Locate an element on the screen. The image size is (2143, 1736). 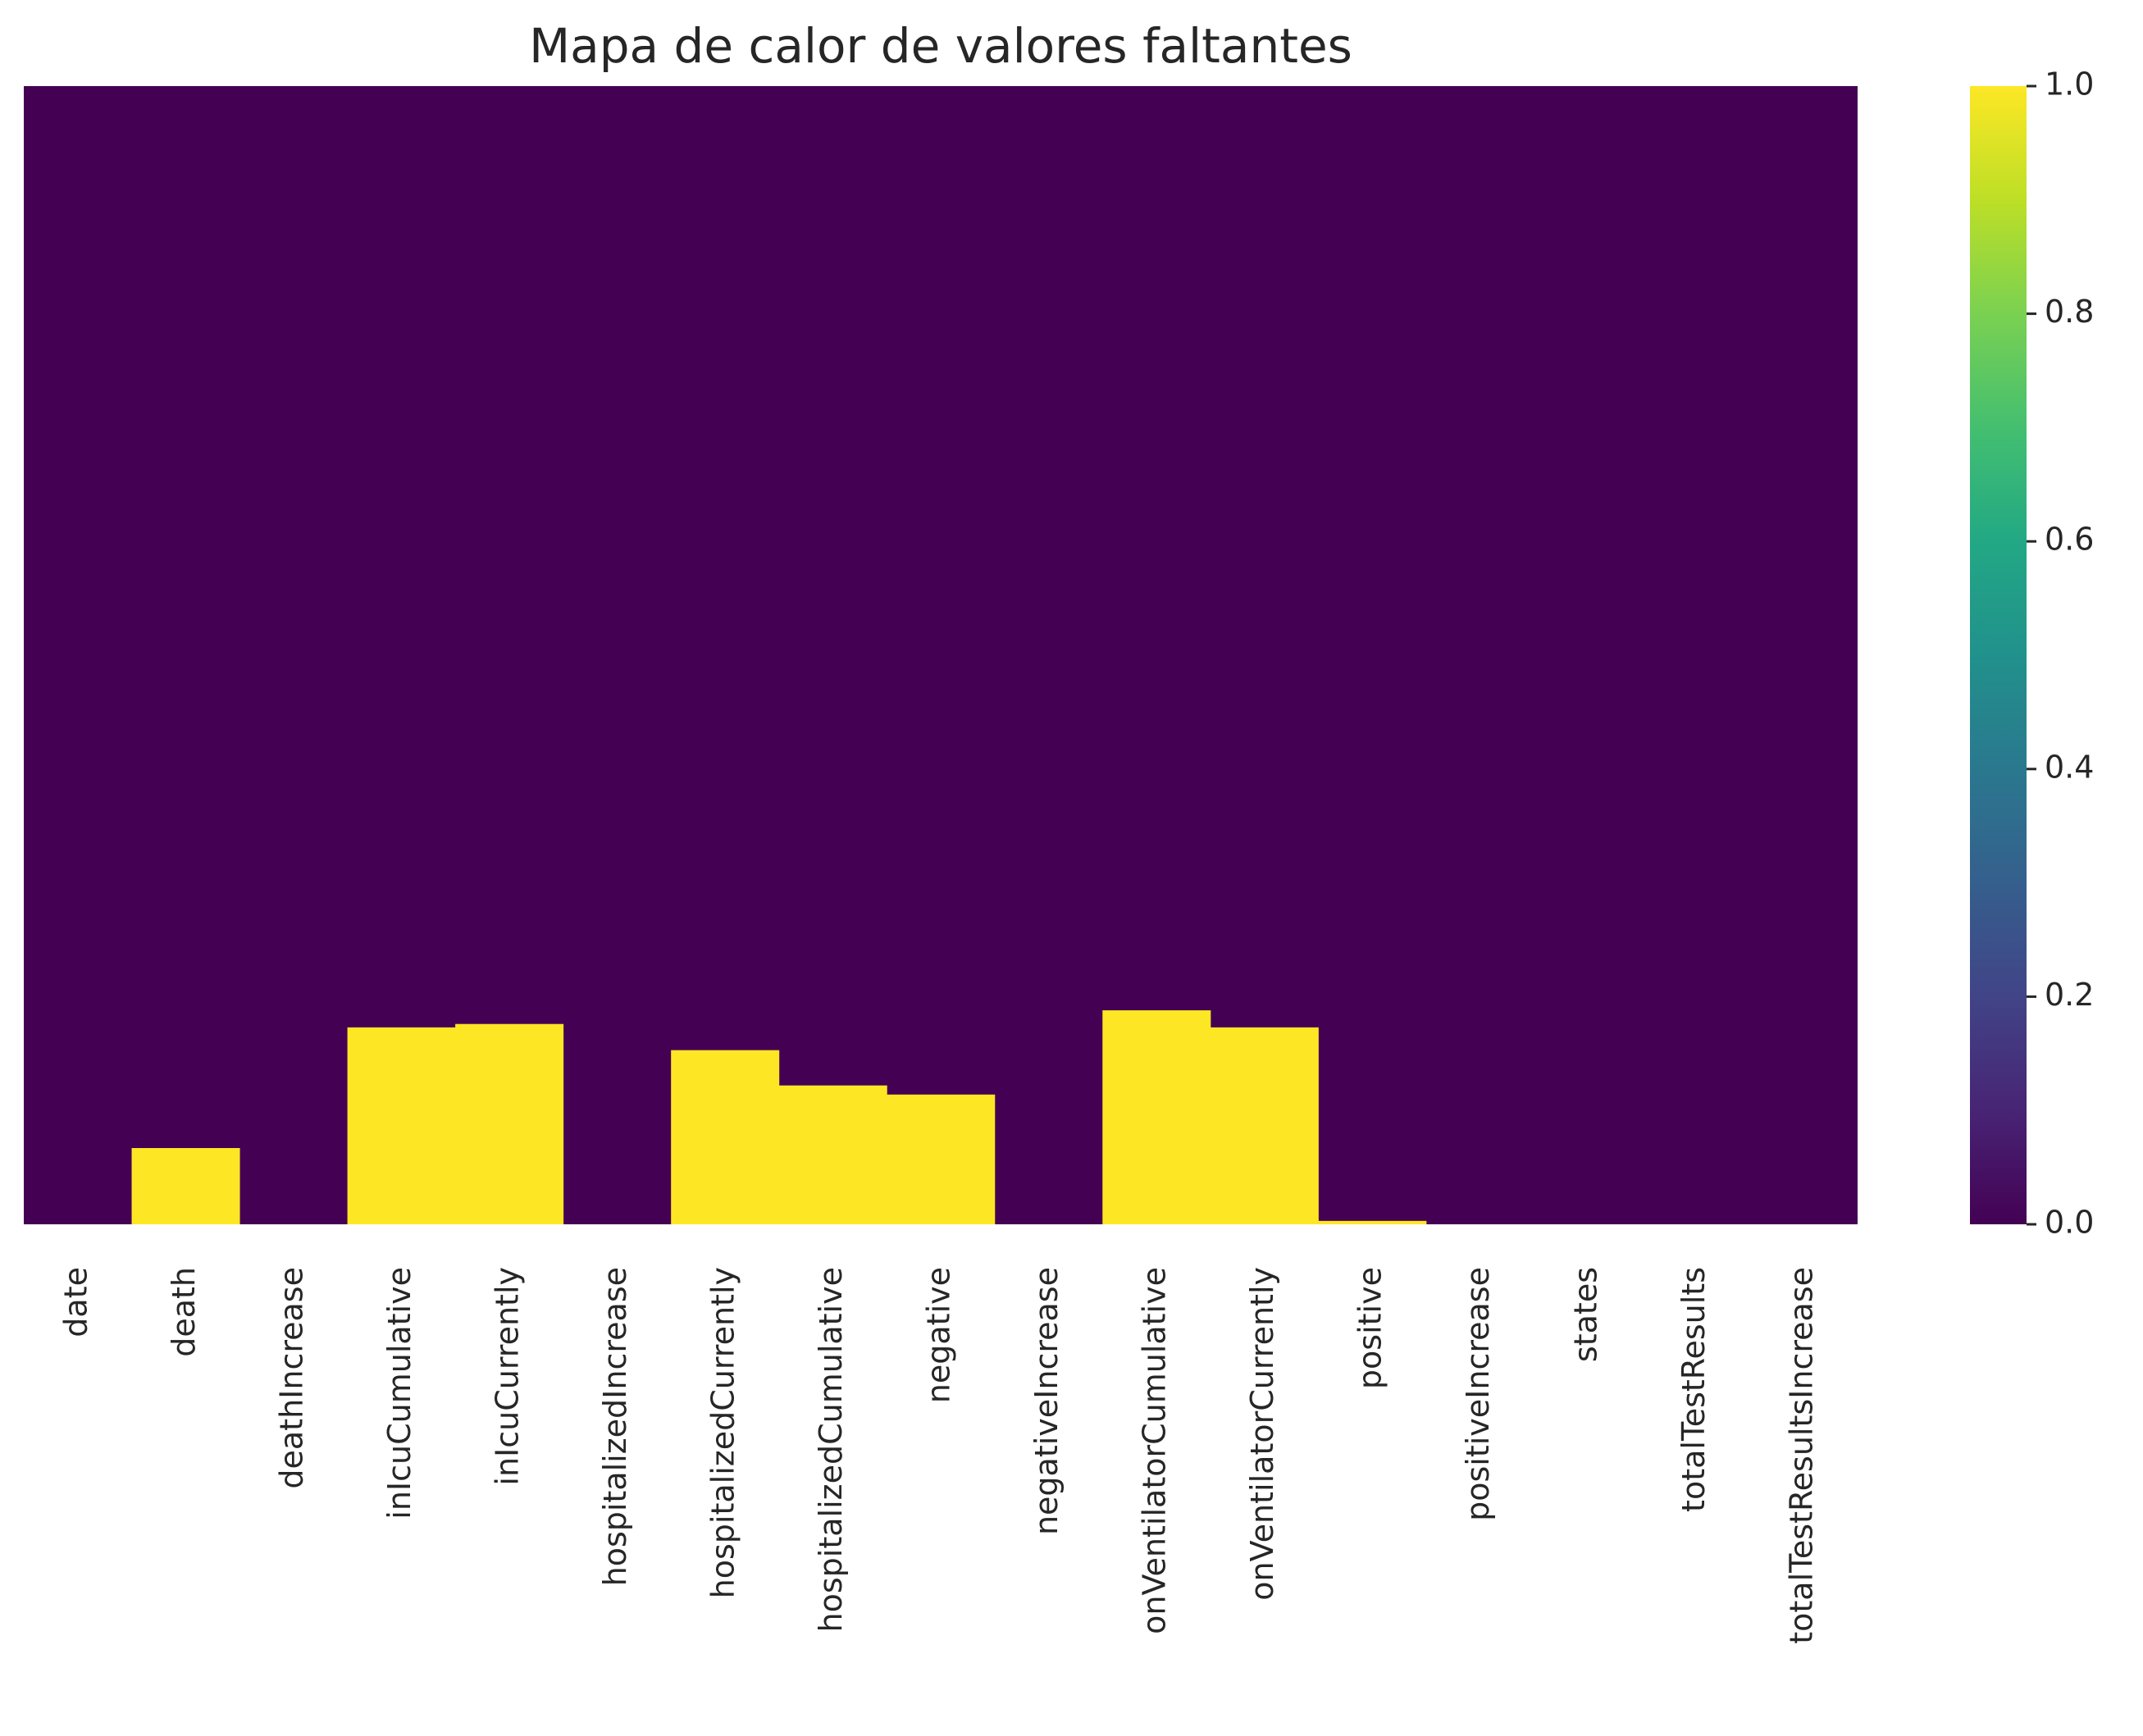
colorbar: 0.0 0.2 0.4 0.6 0.8 1.0 is located at coordinates (2032, 654).